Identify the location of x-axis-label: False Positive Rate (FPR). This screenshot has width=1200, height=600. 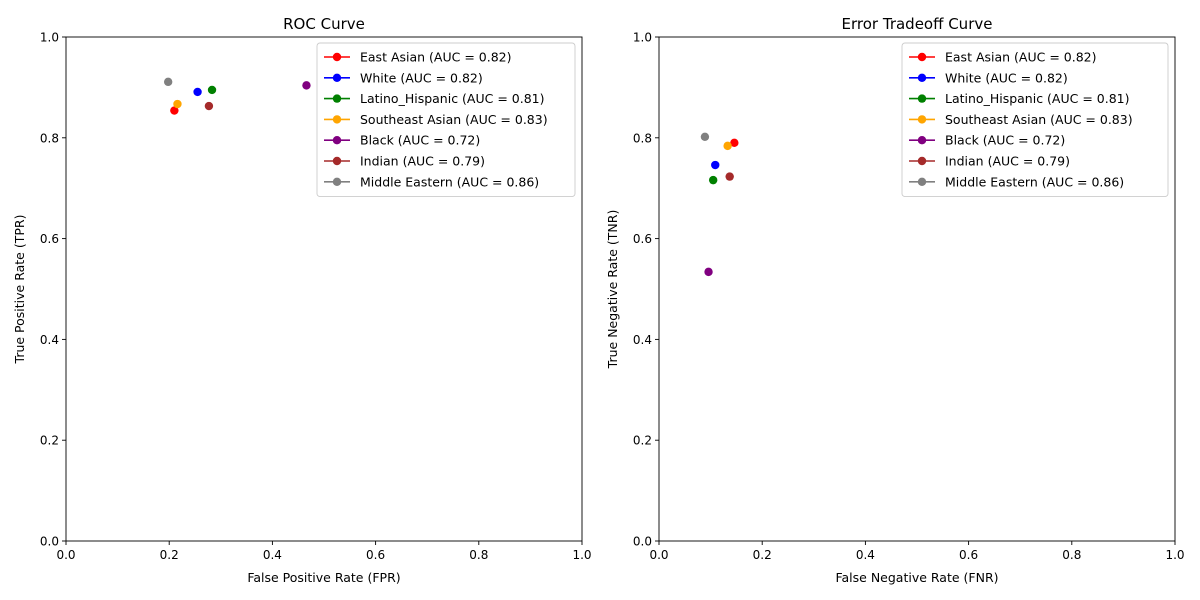
(323, 577).